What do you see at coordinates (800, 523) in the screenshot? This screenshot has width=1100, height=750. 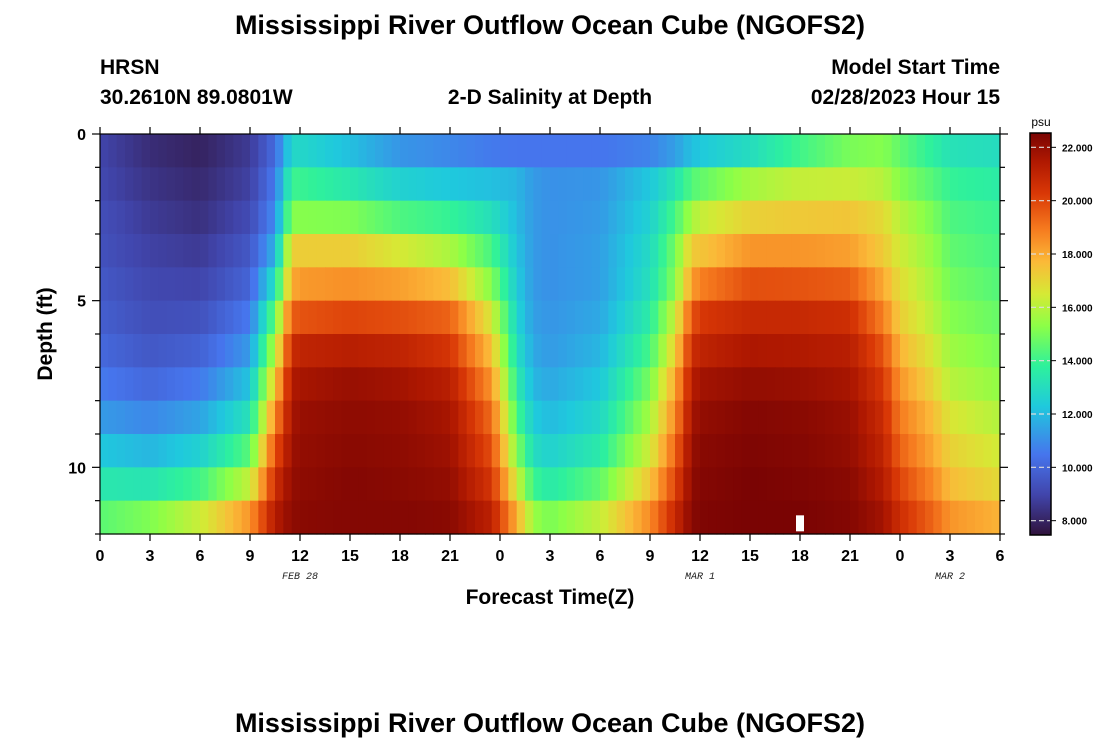 I see `data-marker` at bounding box center [800, 523].